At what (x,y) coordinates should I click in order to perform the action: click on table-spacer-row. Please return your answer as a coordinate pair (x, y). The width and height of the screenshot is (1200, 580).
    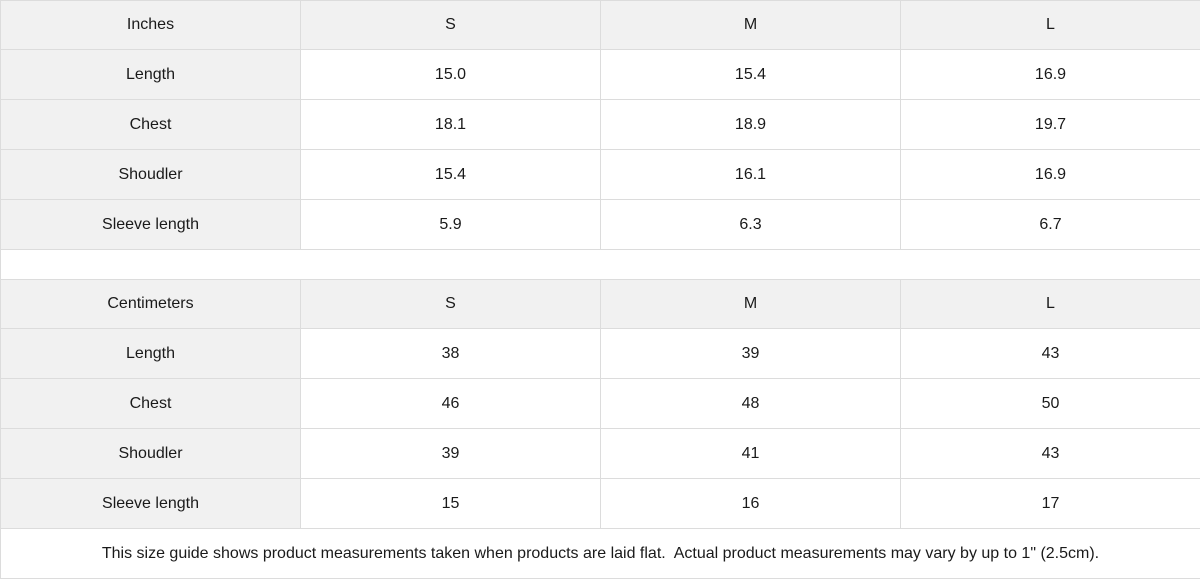
    Looking at the image, I should click on (600, 264).